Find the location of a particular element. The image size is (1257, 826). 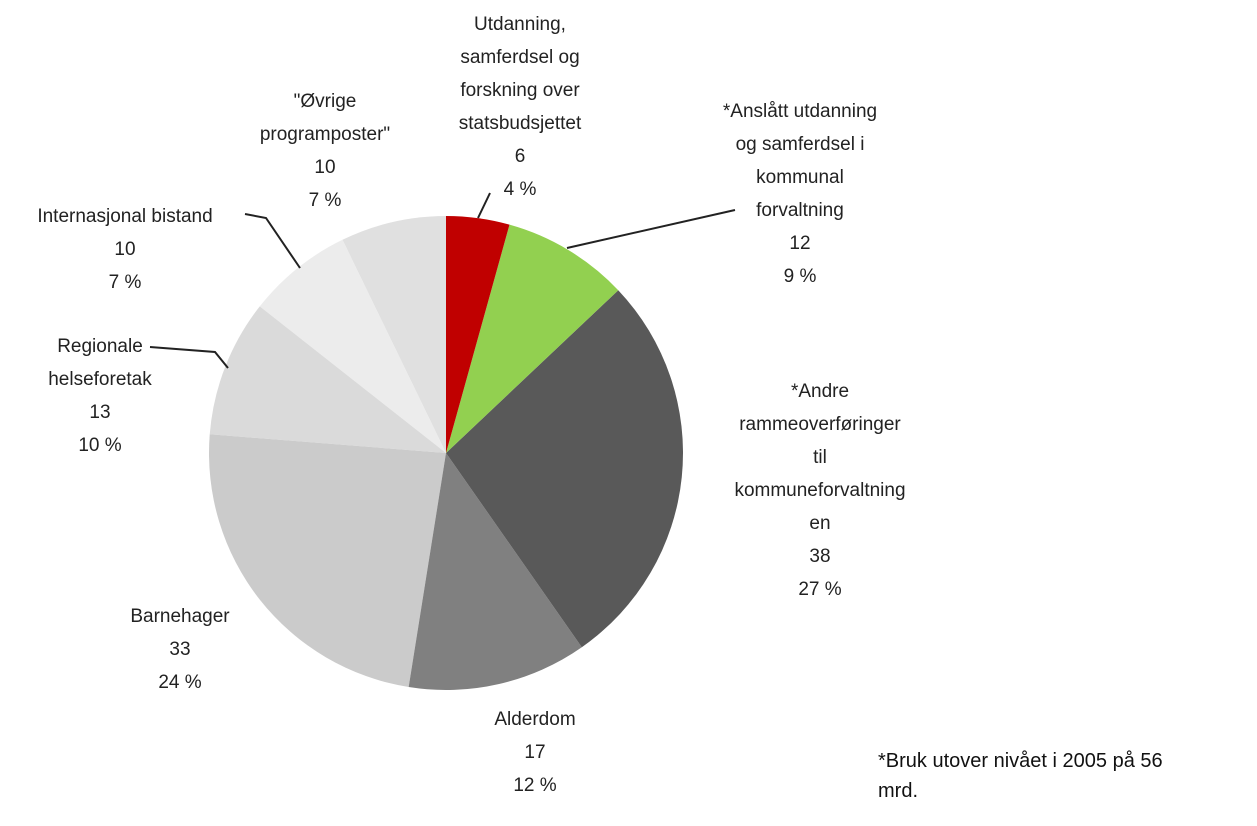

slice-label: Regionale helseforetak 13 10 % is located at coordinates (115, 396).